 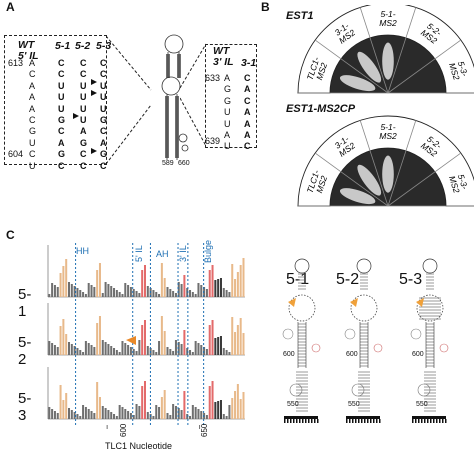 What do you see at coordinates (227, 78) in the screenshot?
I see `wt-3il-nt: A` at bounding box center [227, 78].